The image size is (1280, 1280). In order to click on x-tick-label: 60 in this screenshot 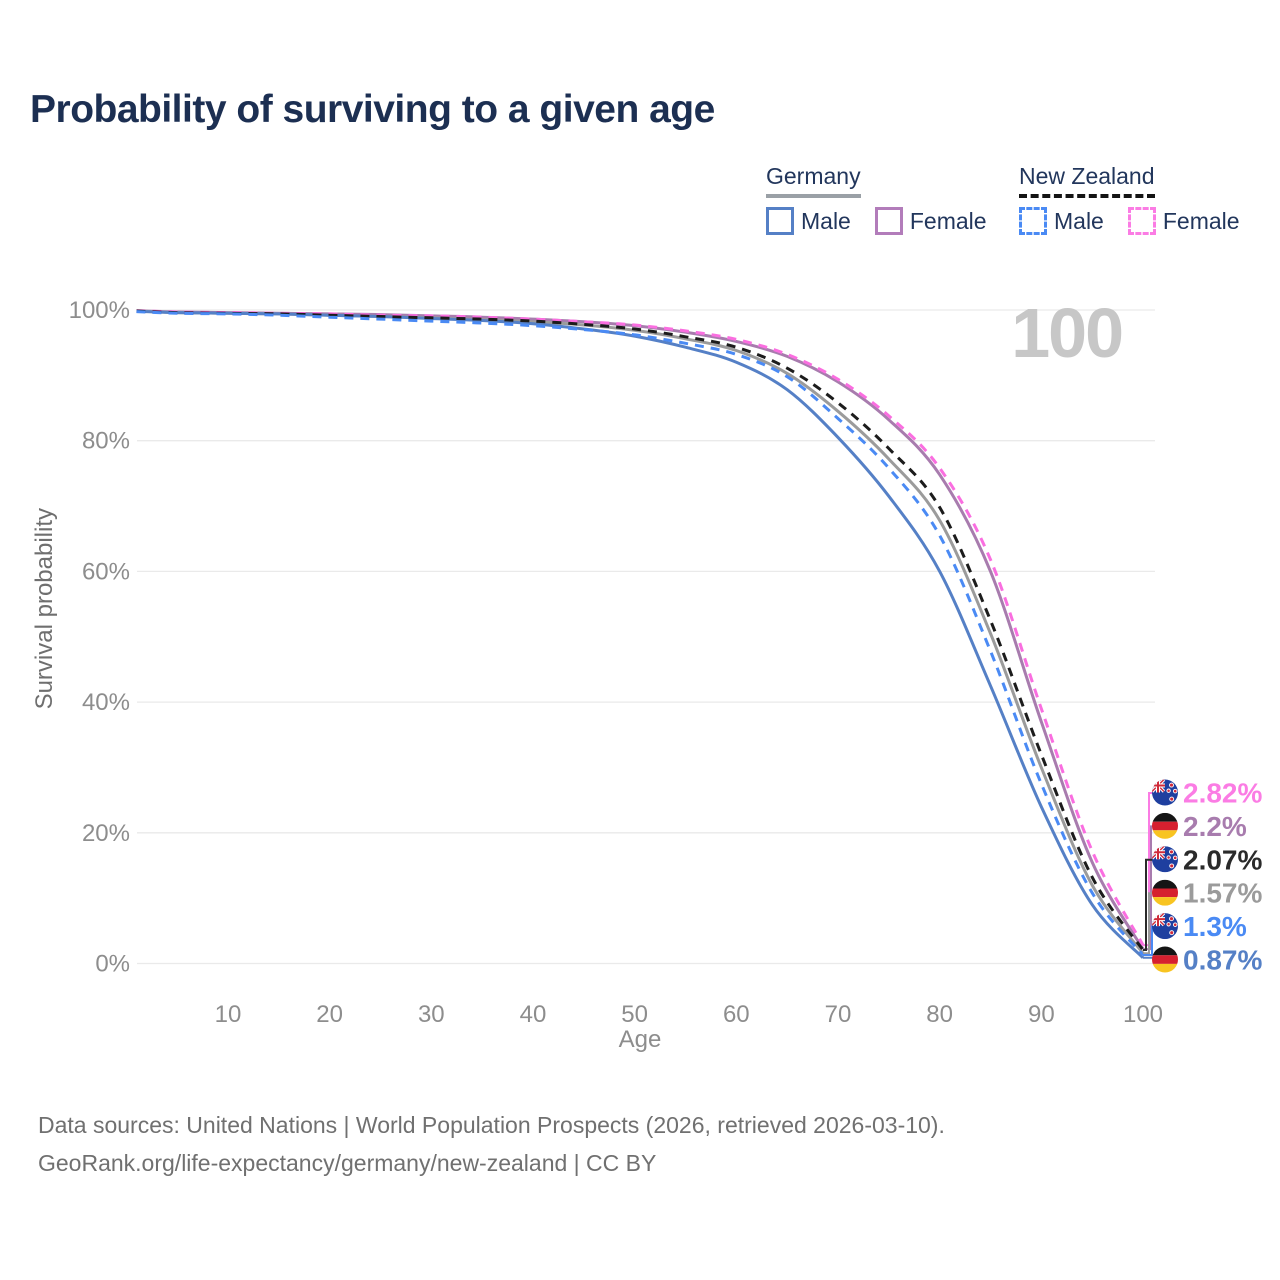, I will do `click(736, 1014)`.